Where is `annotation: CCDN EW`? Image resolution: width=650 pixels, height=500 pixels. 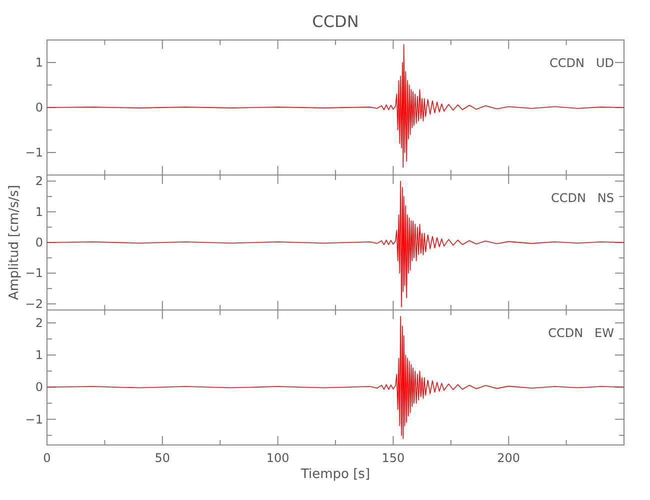
annotation: CCDN EW is located at coordinates (581, 333).